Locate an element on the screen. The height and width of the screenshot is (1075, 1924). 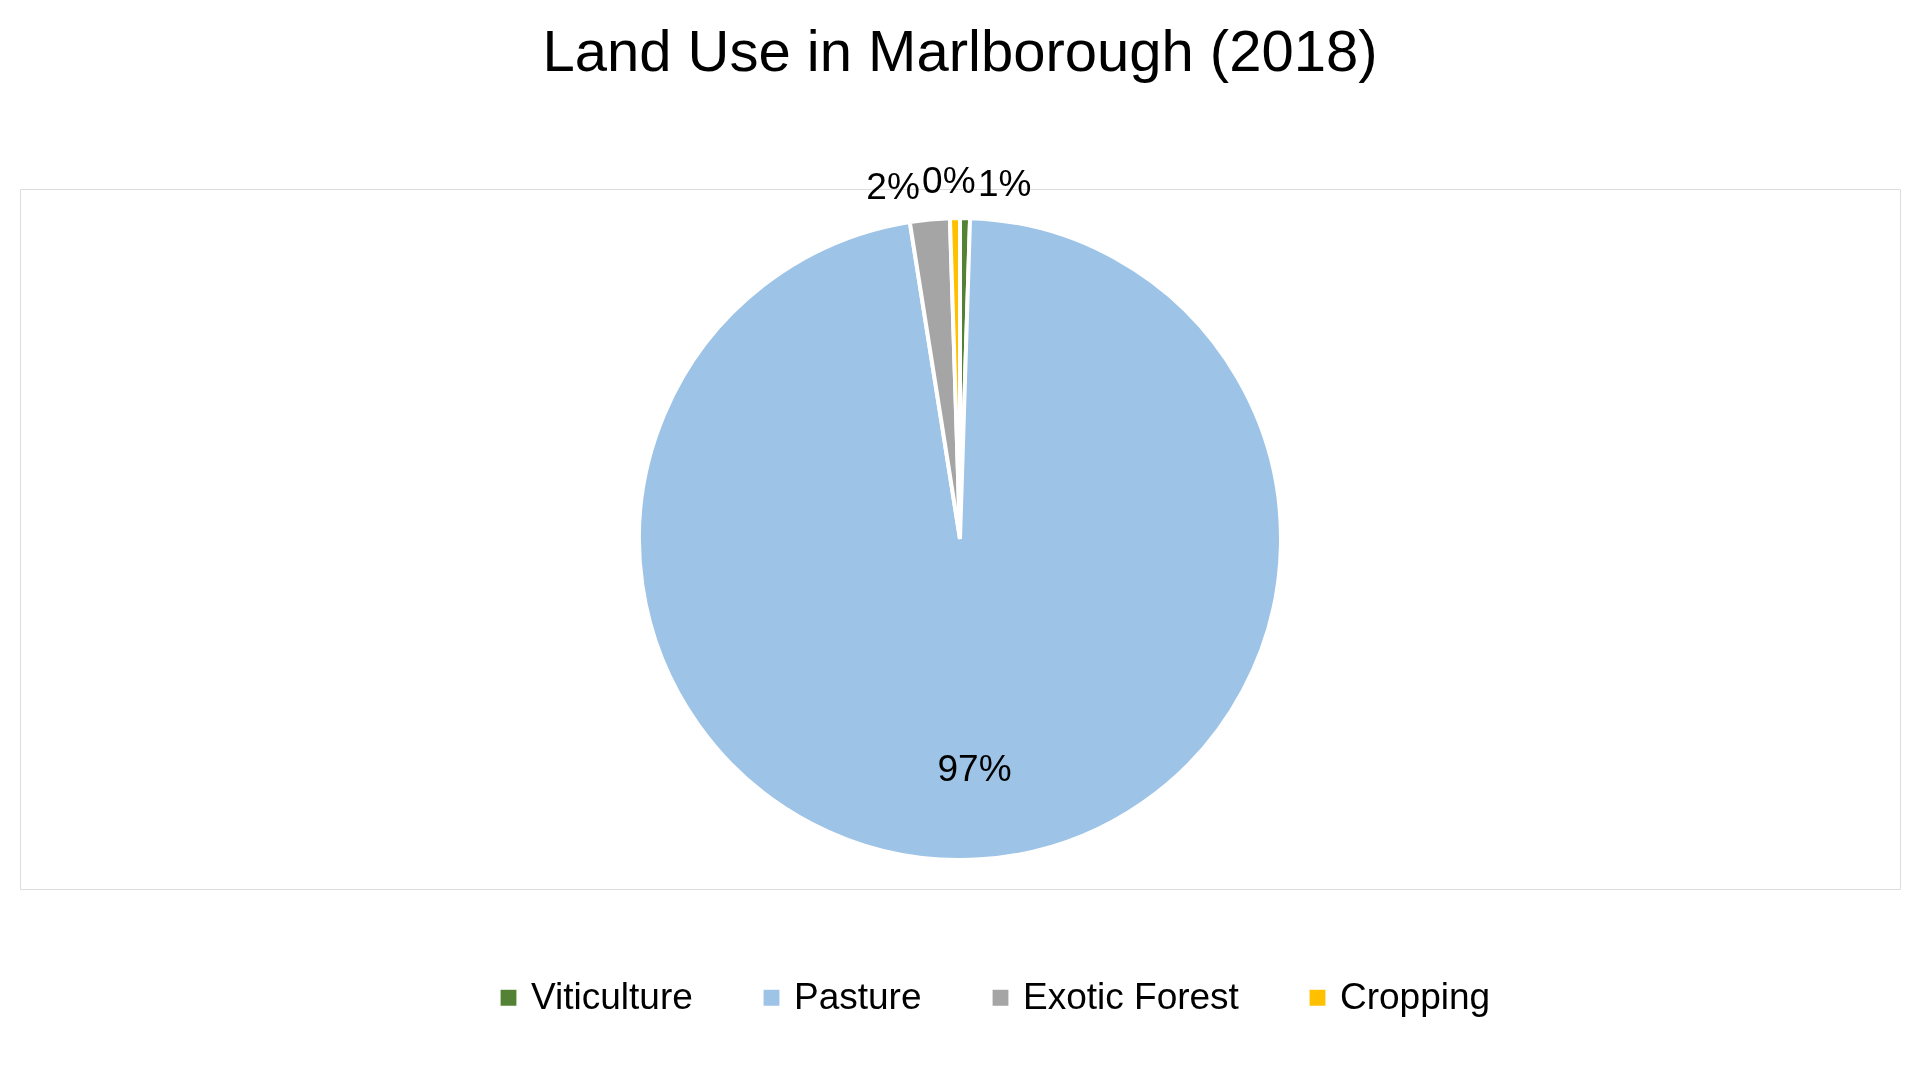
legend-label: Viticulture is located at coordinates (612, 996).